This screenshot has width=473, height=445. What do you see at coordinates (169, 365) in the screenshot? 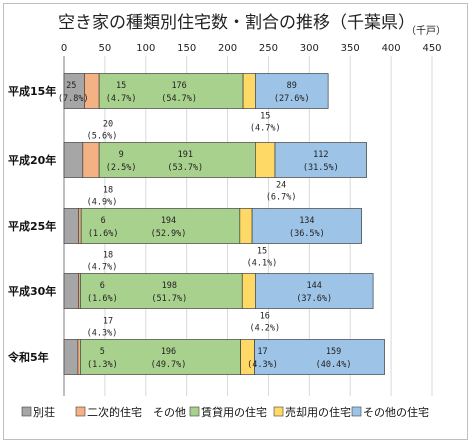
I see `data-label: (49.7%)` at bounding box center [169, 365].